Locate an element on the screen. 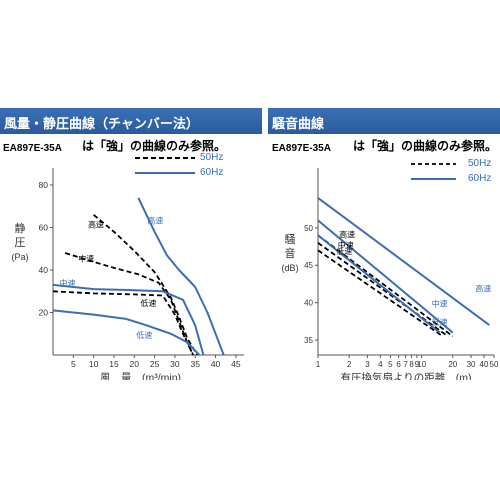 The height and width of the screenshot is (500, 500). right-legend-60hz-label: 60Hz is located at coordinates (480, 178).